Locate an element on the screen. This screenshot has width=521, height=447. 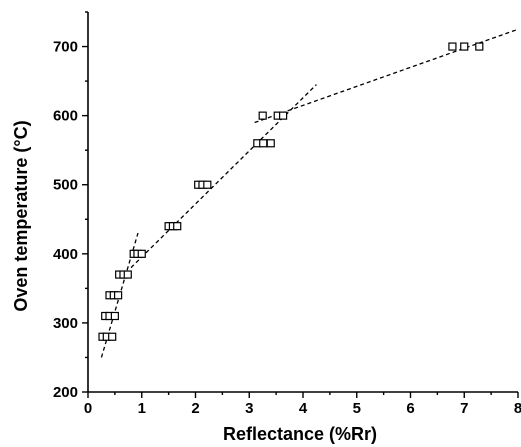
y-tick-label: 500 is located at coordinates (65, 185).